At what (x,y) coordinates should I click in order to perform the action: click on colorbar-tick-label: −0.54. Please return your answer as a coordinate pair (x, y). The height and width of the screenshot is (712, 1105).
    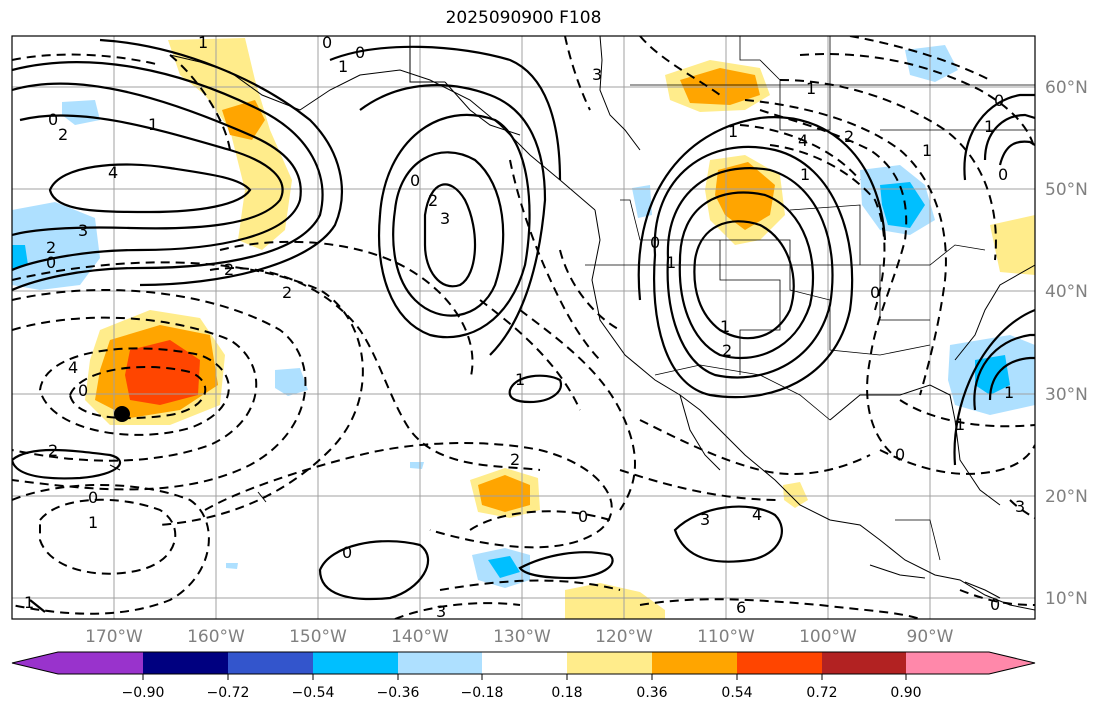
    Looking at the image, I should click on (313, 693).